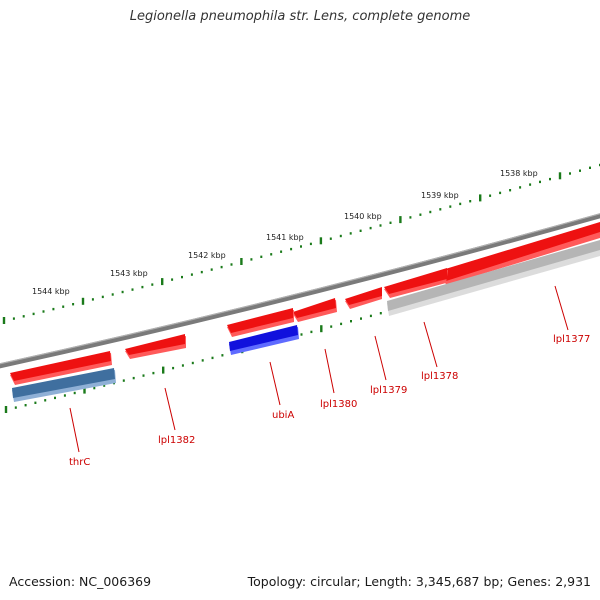  I want to click on gene-label-lpl1382: lpl1382, so click(176, 440).